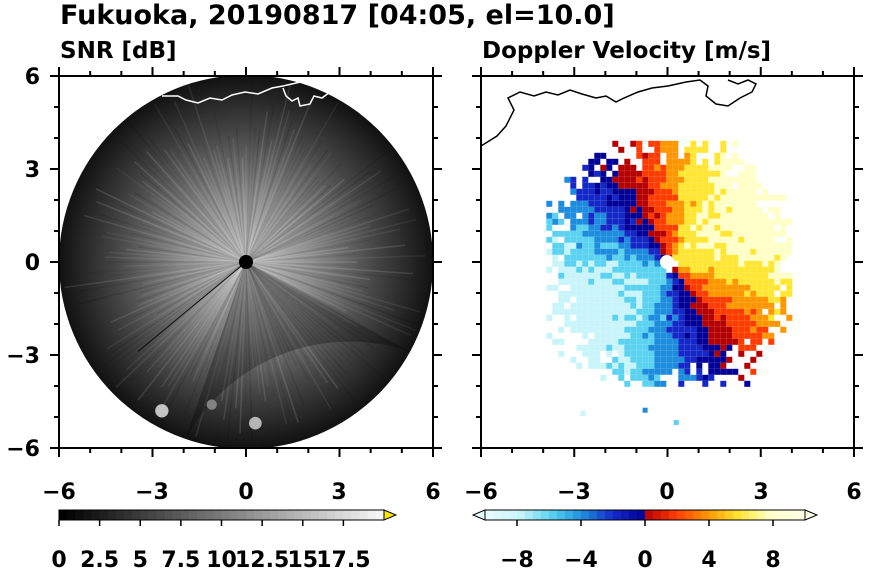 The image size is (870, 570). What do you see at coordinates (574, 492) in the screenshot?
I see `right-xtick-label: −3` at bounding box center [574, 492].